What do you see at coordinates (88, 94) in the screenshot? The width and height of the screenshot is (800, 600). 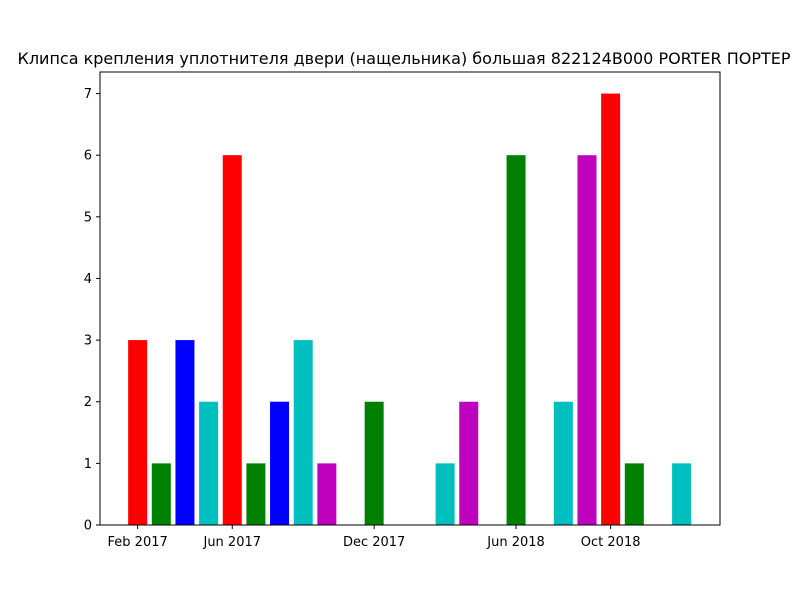 I see `y-tick-label: 7` at bounding box center [88, 94].